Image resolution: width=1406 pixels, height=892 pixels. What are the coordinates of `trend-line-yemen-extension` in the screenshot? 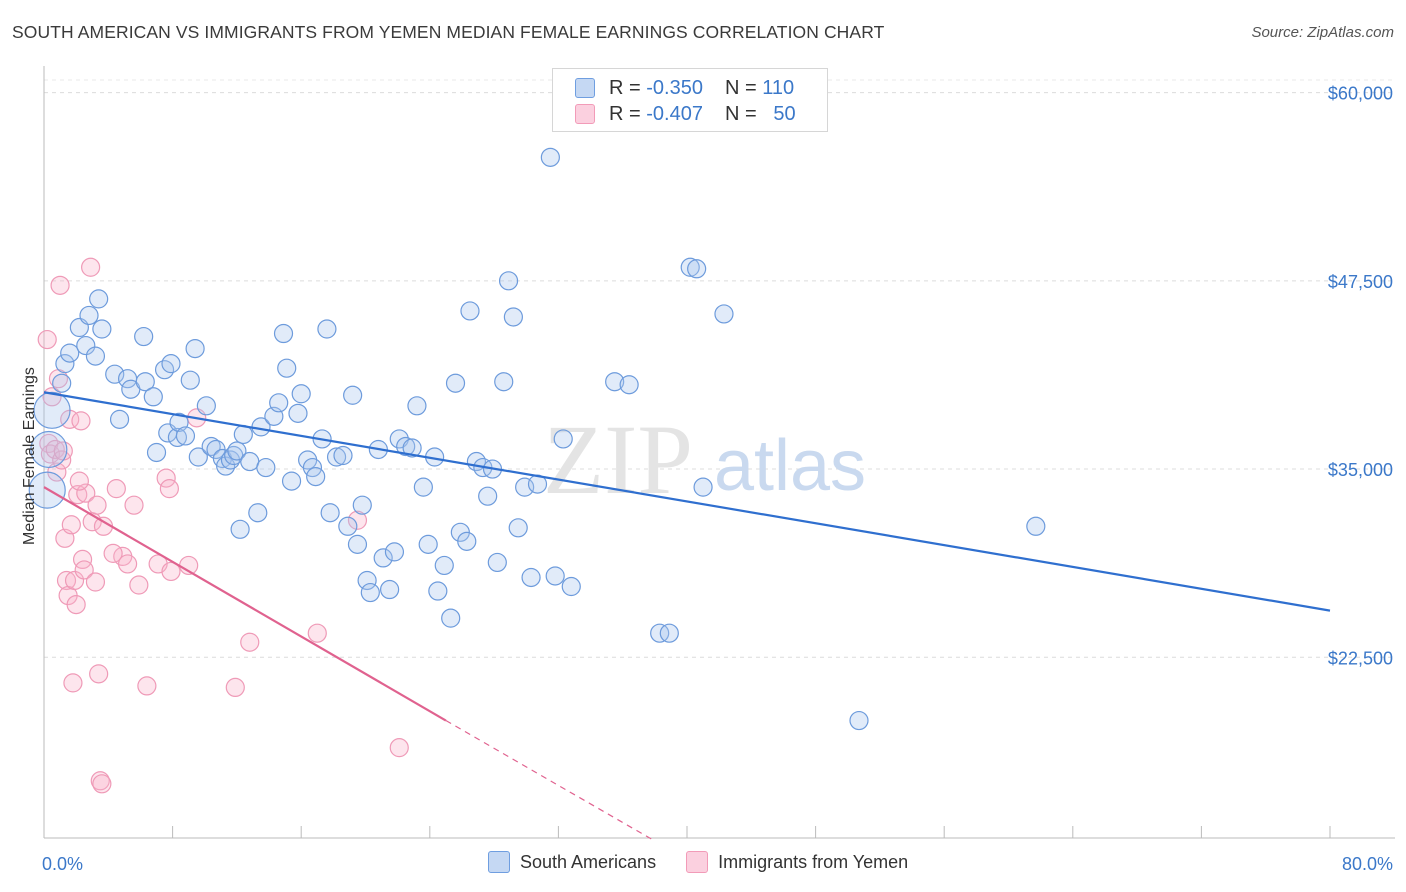 It's located at (550, 781).